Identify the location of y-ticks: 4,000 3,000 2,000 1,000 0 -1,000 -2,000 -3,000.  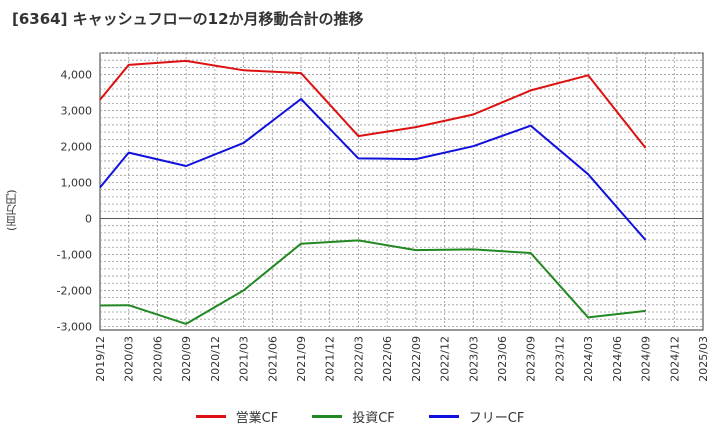
(74, 201).